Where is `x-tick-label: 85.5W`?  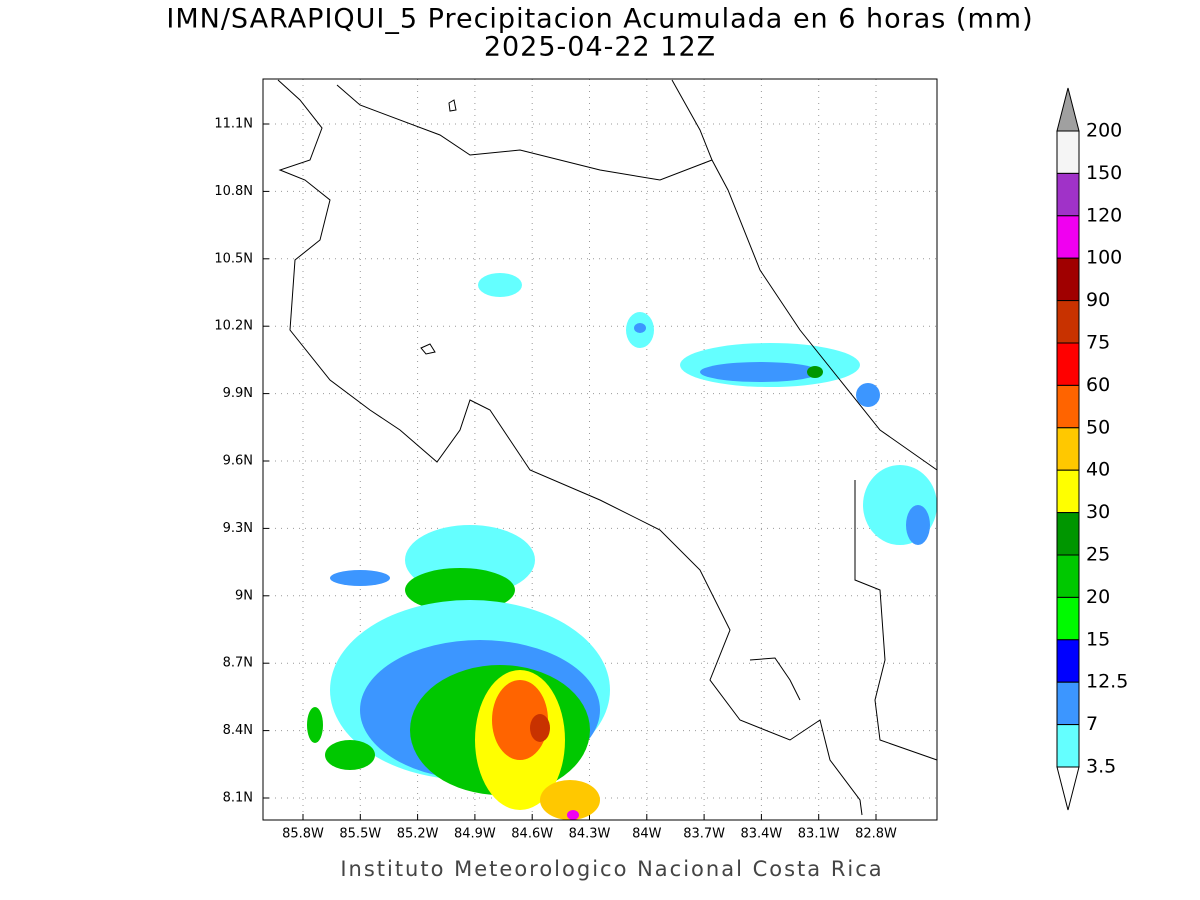
x-tick-label: 85.5W is located at coordinates (360, 834).